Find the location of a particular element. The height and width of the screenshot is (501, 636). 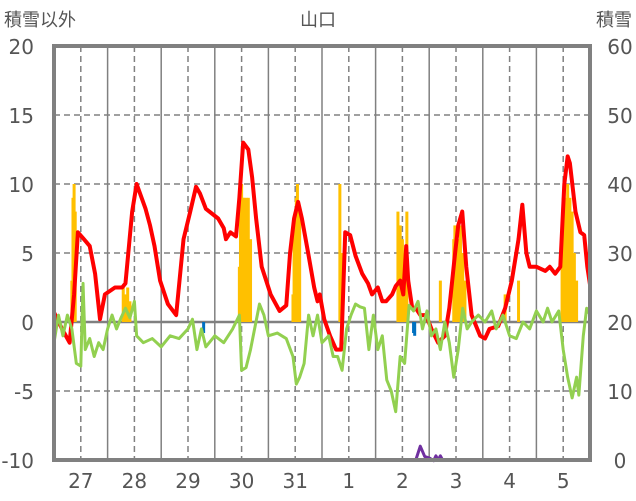

y-left-tick-label: 15 is located at coordinates (21, 116).